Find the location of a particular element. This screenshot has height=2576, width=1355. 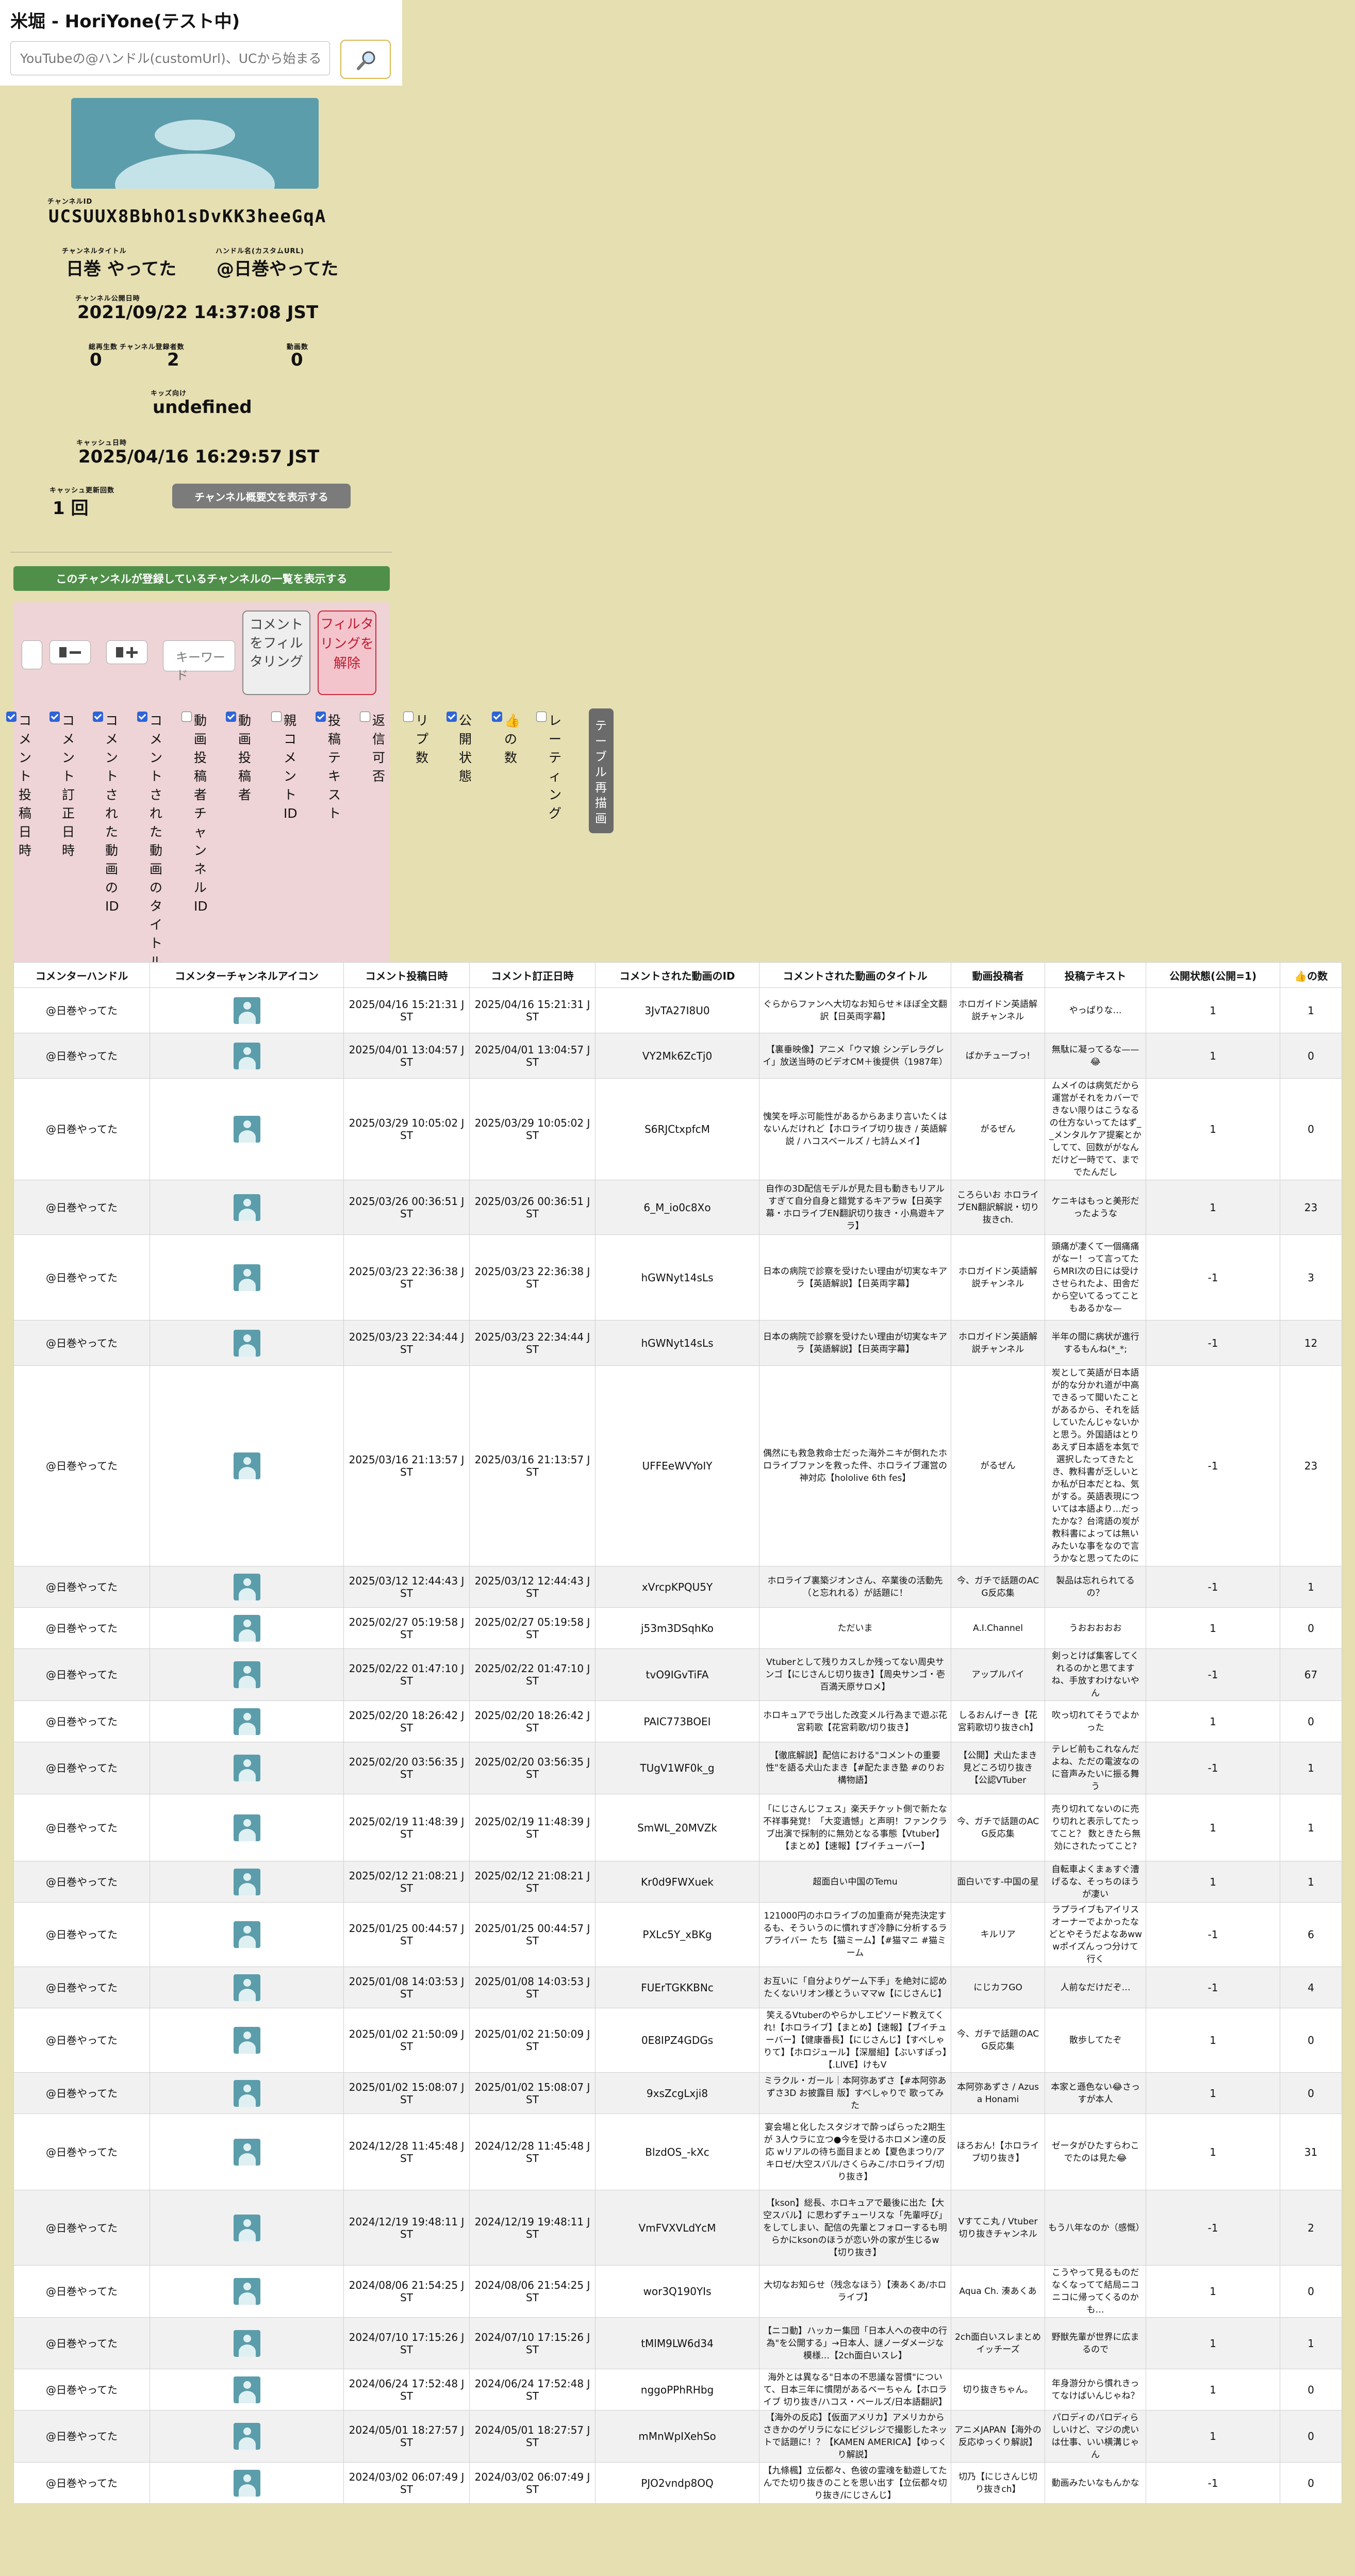

keyword-input: キーワード is located at coordinates (199, 662).